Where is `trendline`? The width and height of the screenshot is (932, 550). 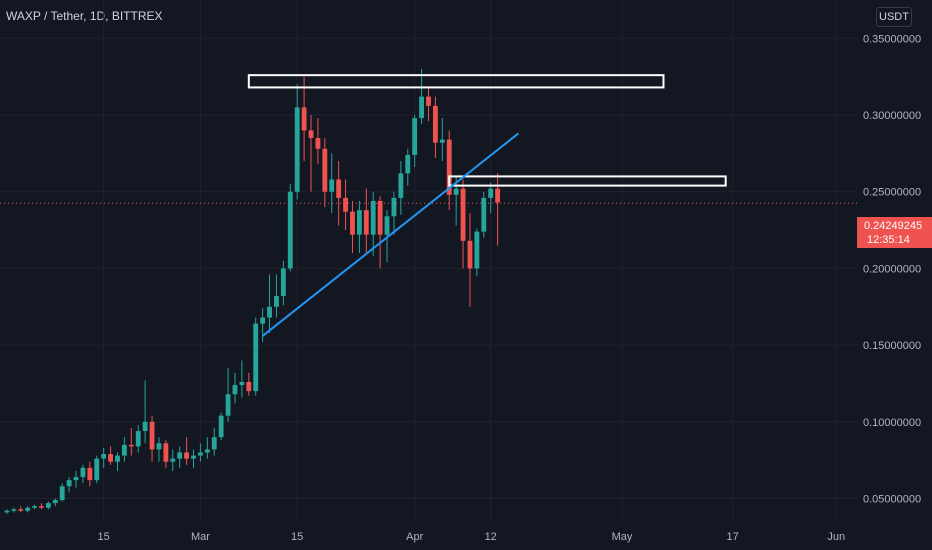 trendline is located at coordinates (390, 234).